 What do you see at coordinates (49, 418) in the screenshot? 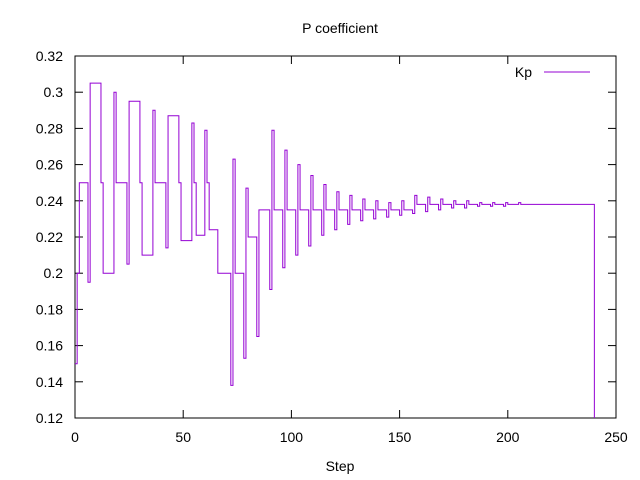
I see `y-tick-label: 0.12` at bounding box center [49, 418].